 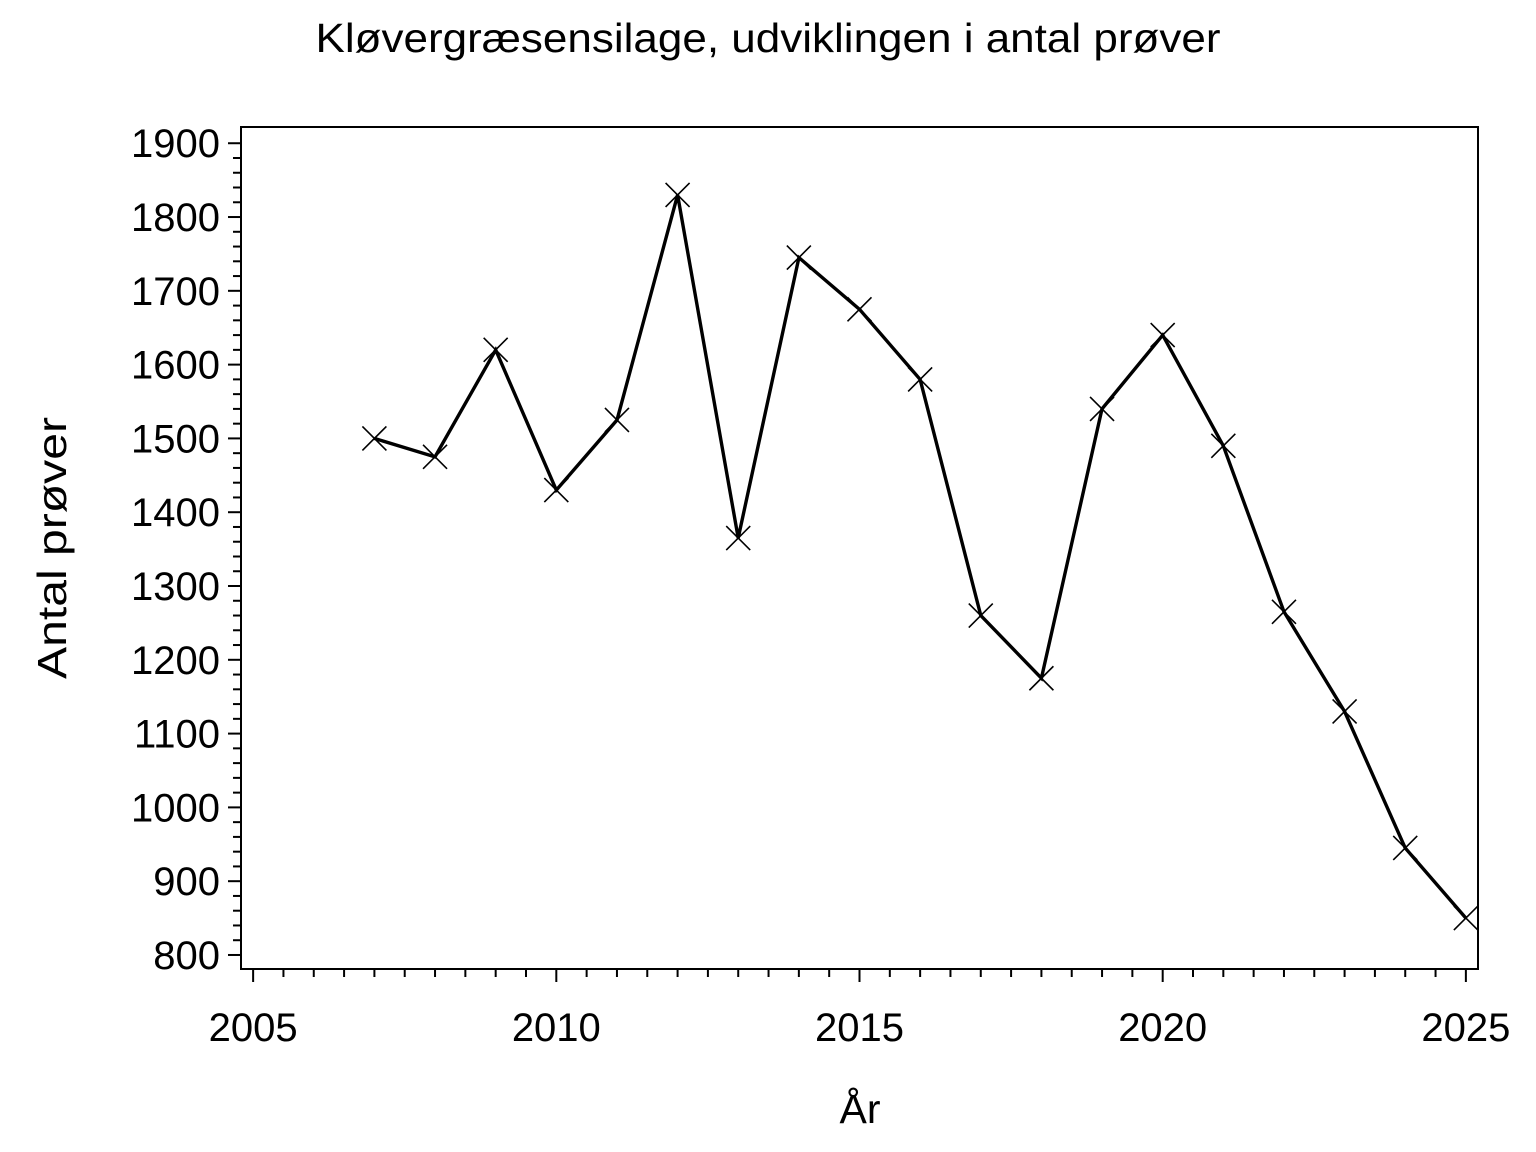 I want to click on y-tick-label: 900, so click(x=186, y=882).